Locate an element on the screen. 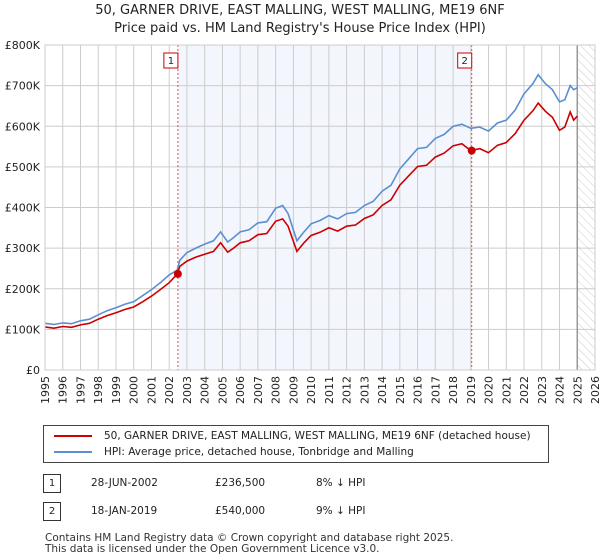 This screenshot has height=560, width=600. x-tick-label: 2021 is located at coordinates (506, 390).